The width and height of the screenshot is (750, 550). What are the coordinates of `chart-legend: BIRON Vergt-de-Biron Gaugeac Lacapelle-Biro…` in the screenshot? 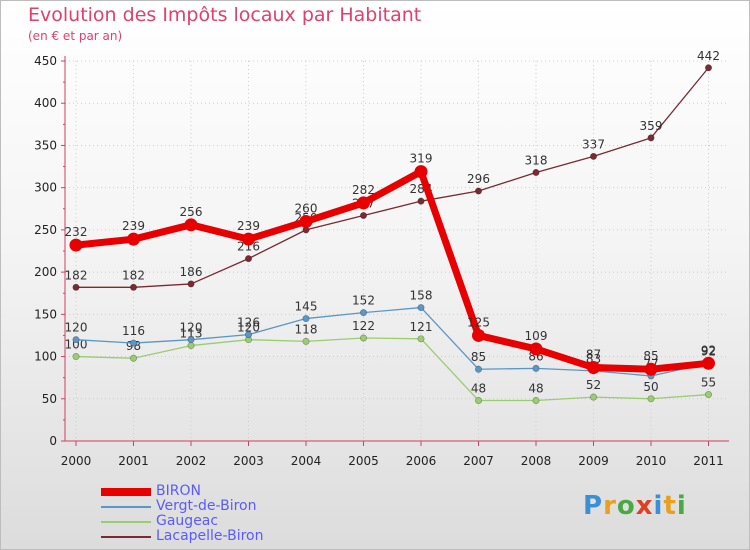 It's located at (182, 514).